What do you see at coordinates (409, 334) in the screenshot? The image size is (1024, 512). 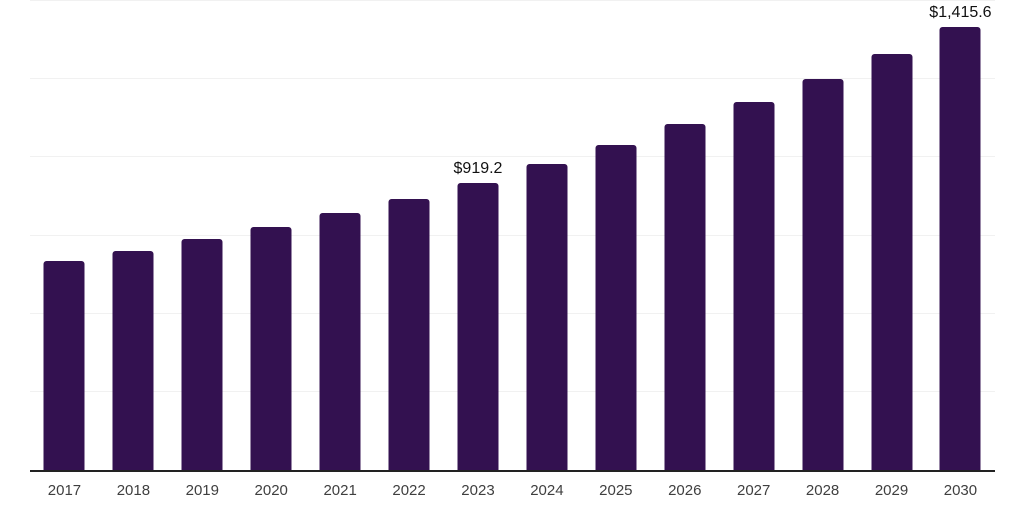 I see `bar-2022` at bounding box center [409, 334].